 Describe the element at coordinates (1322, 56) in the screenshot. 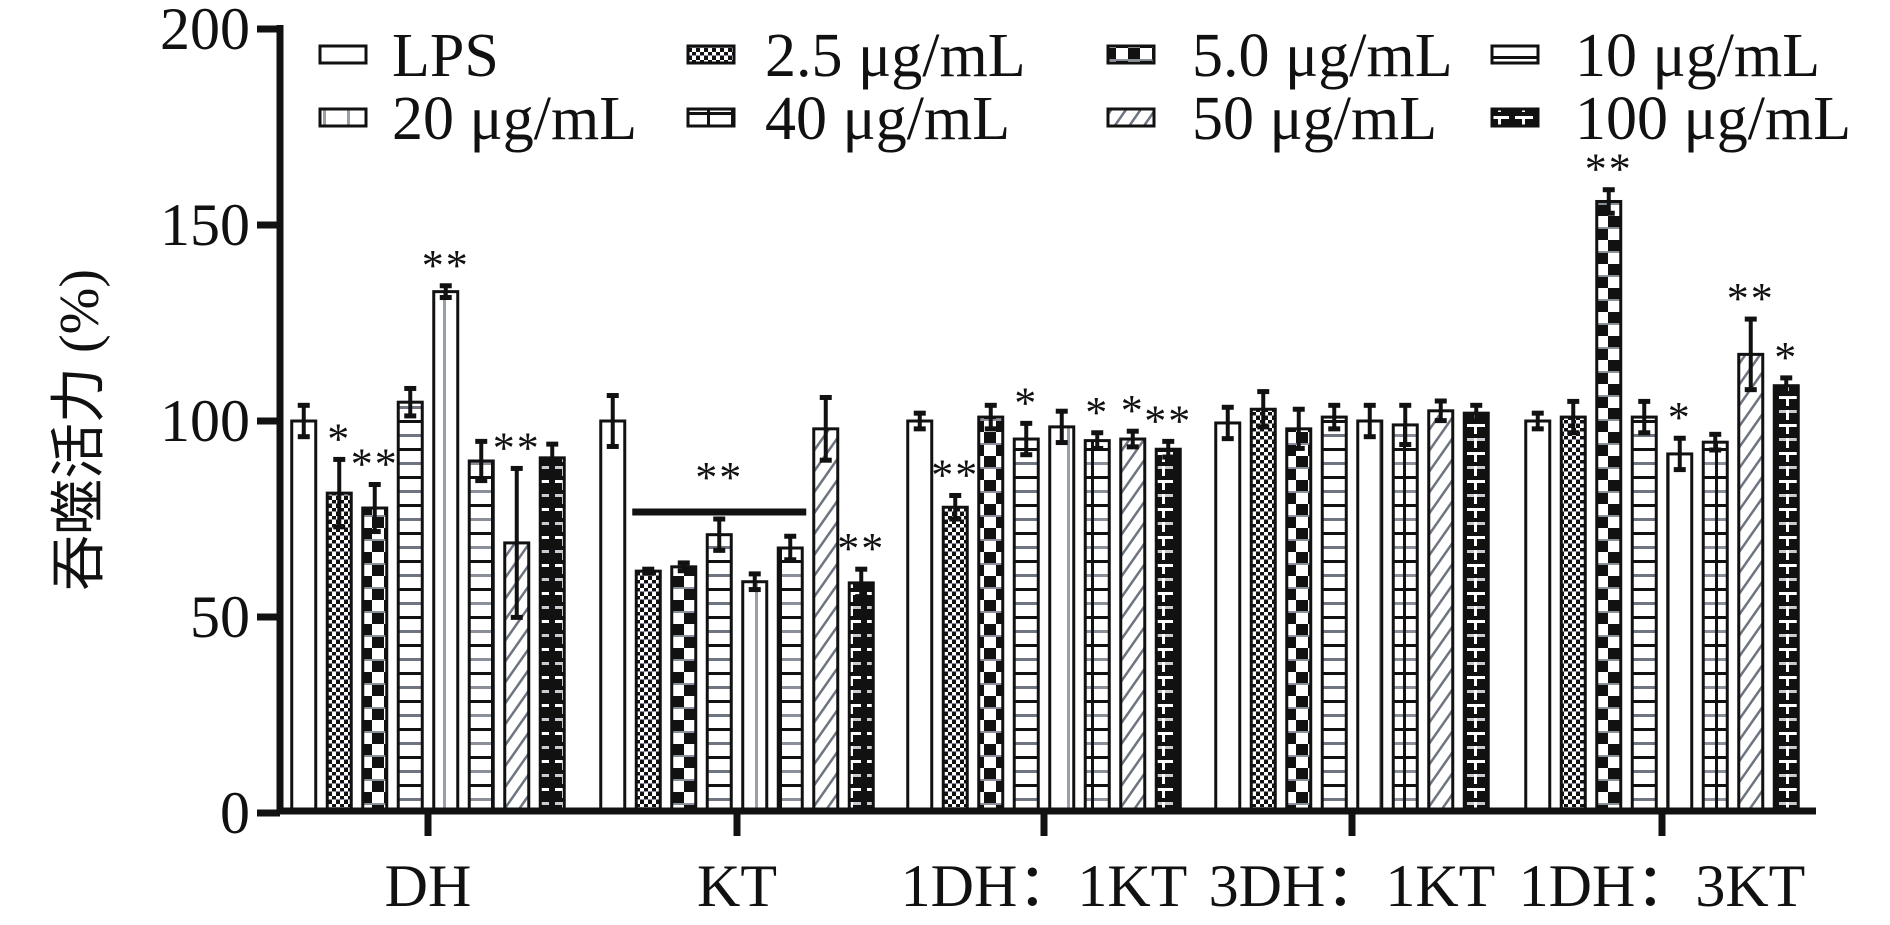

I see `legend-label: 5.0 μg/mL` at that location.